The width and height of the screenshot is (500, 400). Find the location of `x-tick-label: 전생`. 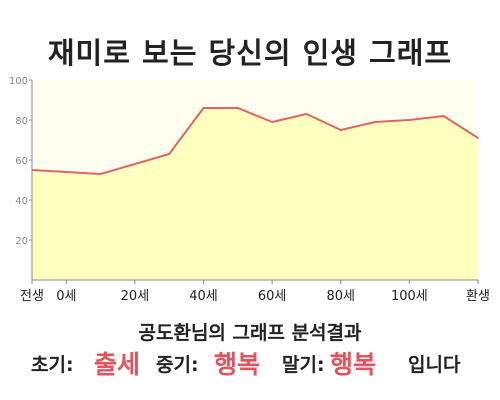

x-tick-label: 전생 is located at coordinates (32, 296).